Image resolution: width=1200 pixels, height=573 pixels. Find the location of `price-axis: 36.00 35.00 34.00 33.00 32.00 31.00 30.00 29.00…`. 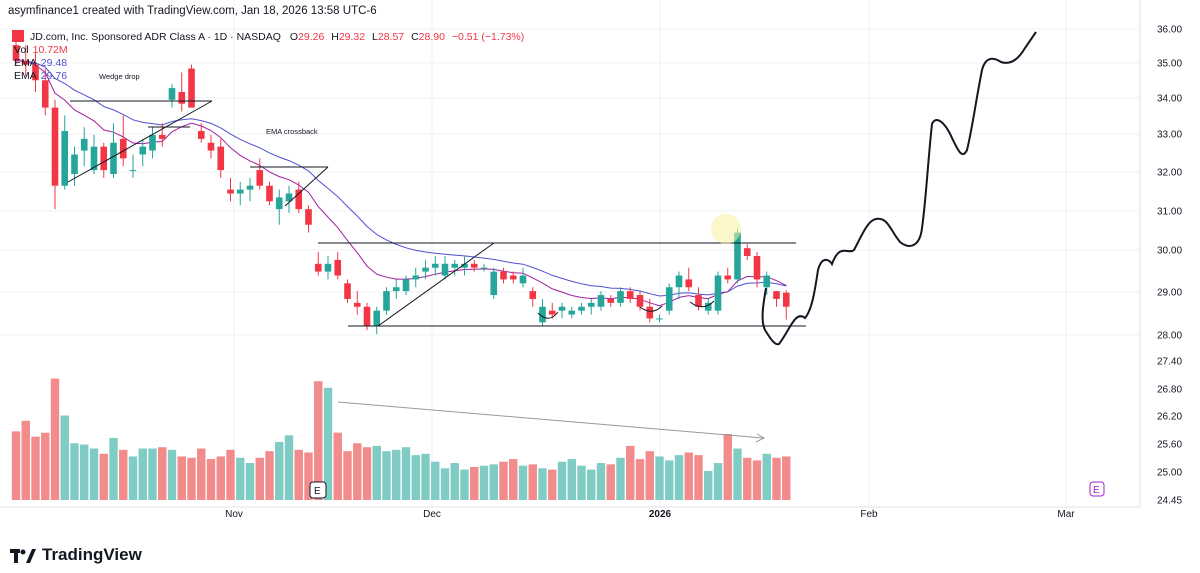

price-axis: 36.00 35.00 34.00 33.00 32.00 31.00 30.00 29.00… is located at coordinates (1169, 266).